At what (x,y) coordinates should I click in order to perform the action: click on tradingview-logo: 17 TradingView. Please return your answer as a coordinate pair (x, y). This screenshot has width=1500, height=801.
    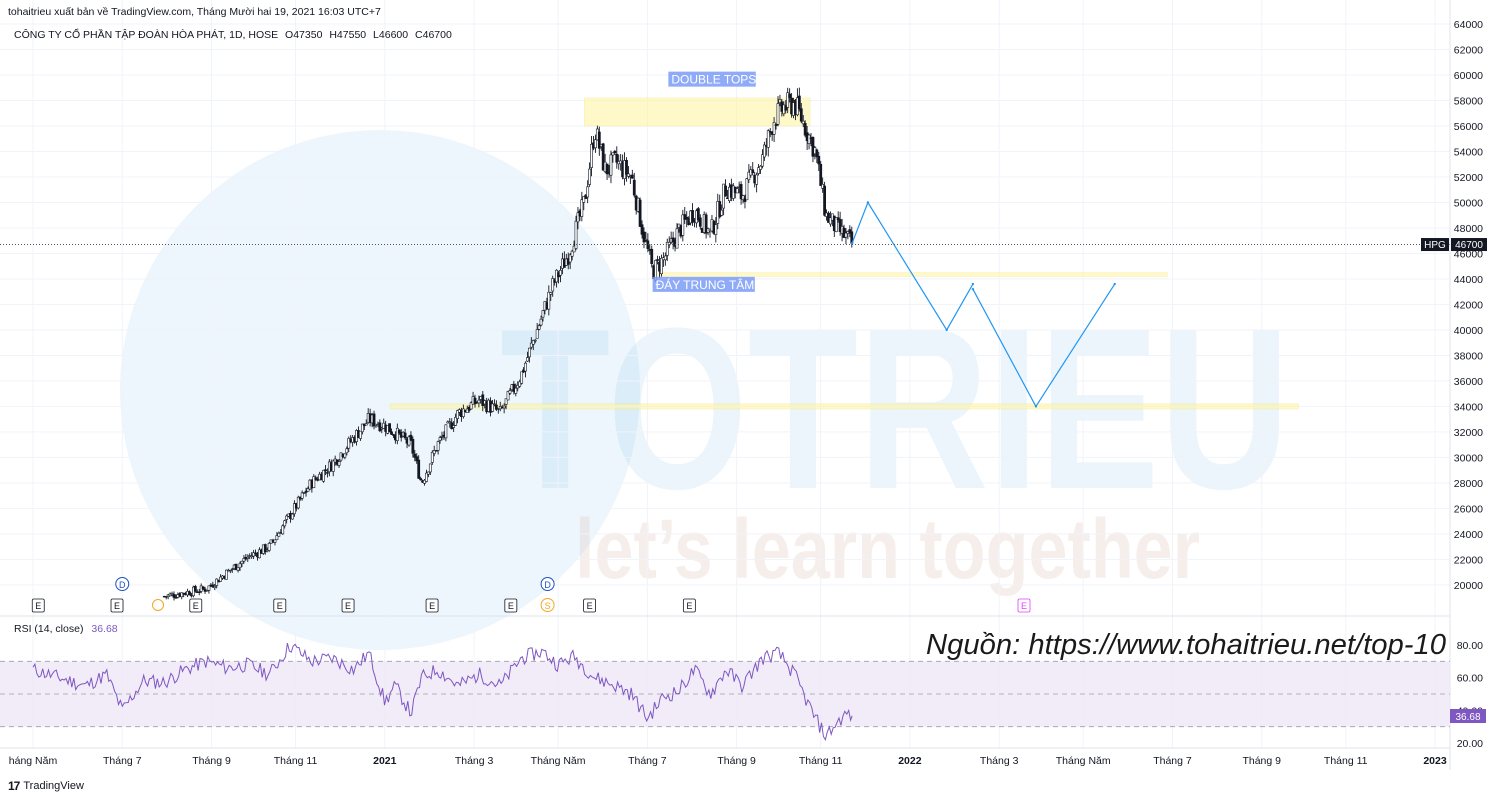
    Looking at the image, I should click on (46, 786).